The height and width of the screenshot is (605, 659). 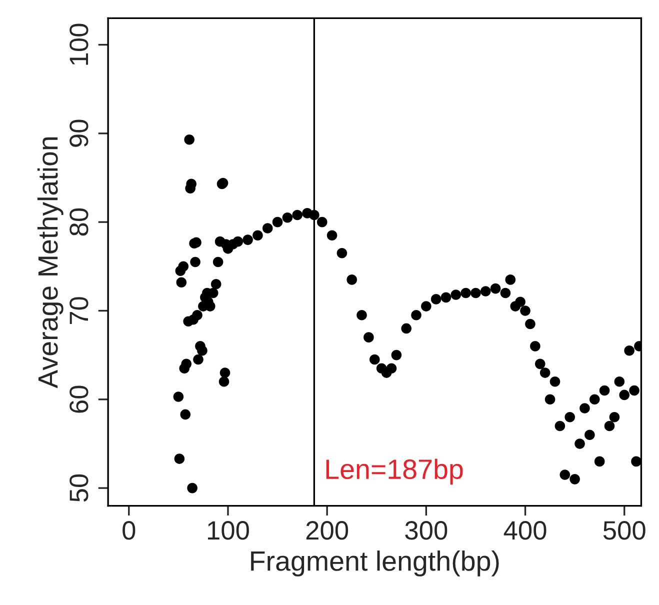 I want to click on x-tick-label: 0, so click(x=129, y=530).